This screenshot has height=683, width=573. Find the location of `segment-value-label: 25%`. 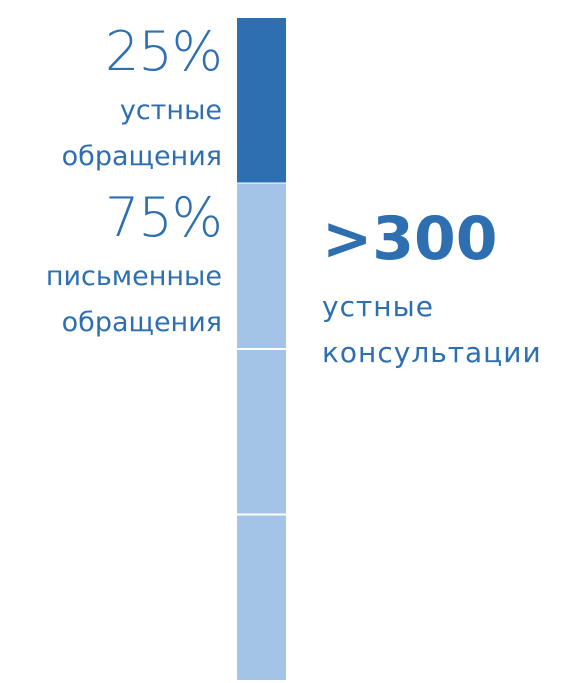

segment-value-label: 25% is located at coordinates (163, 51).